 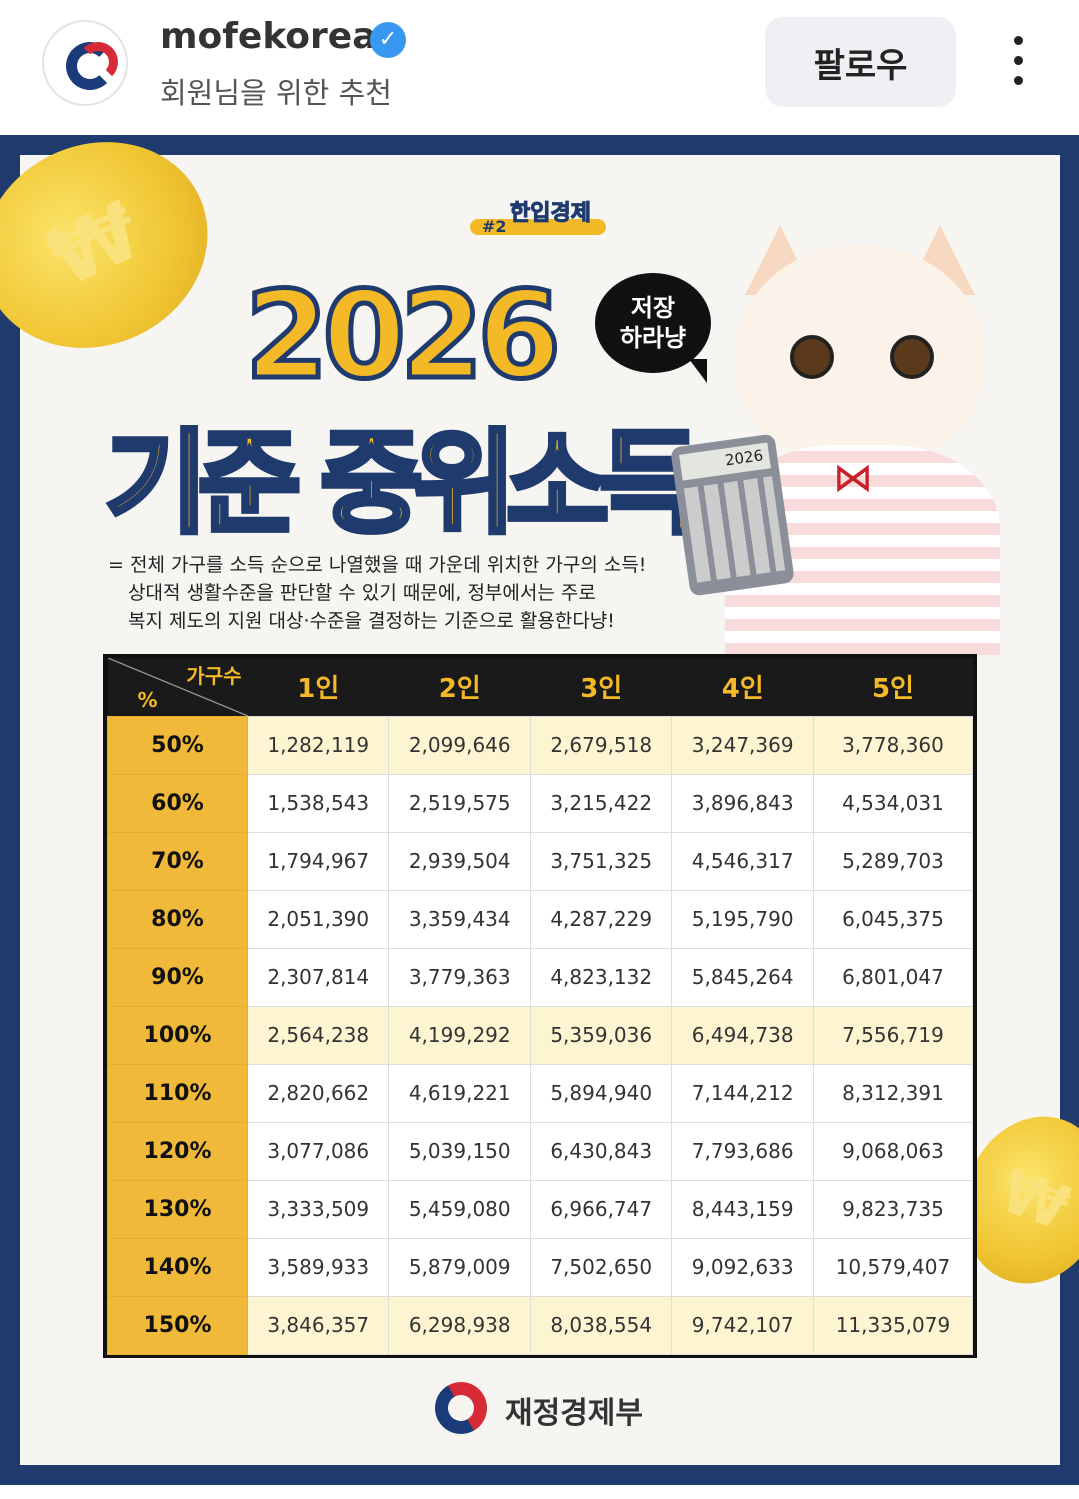 What do you see at coordinates (601, 919) in the screenshot?
I see `table-cell: 4,287,229` at bounding box center [601, 919].